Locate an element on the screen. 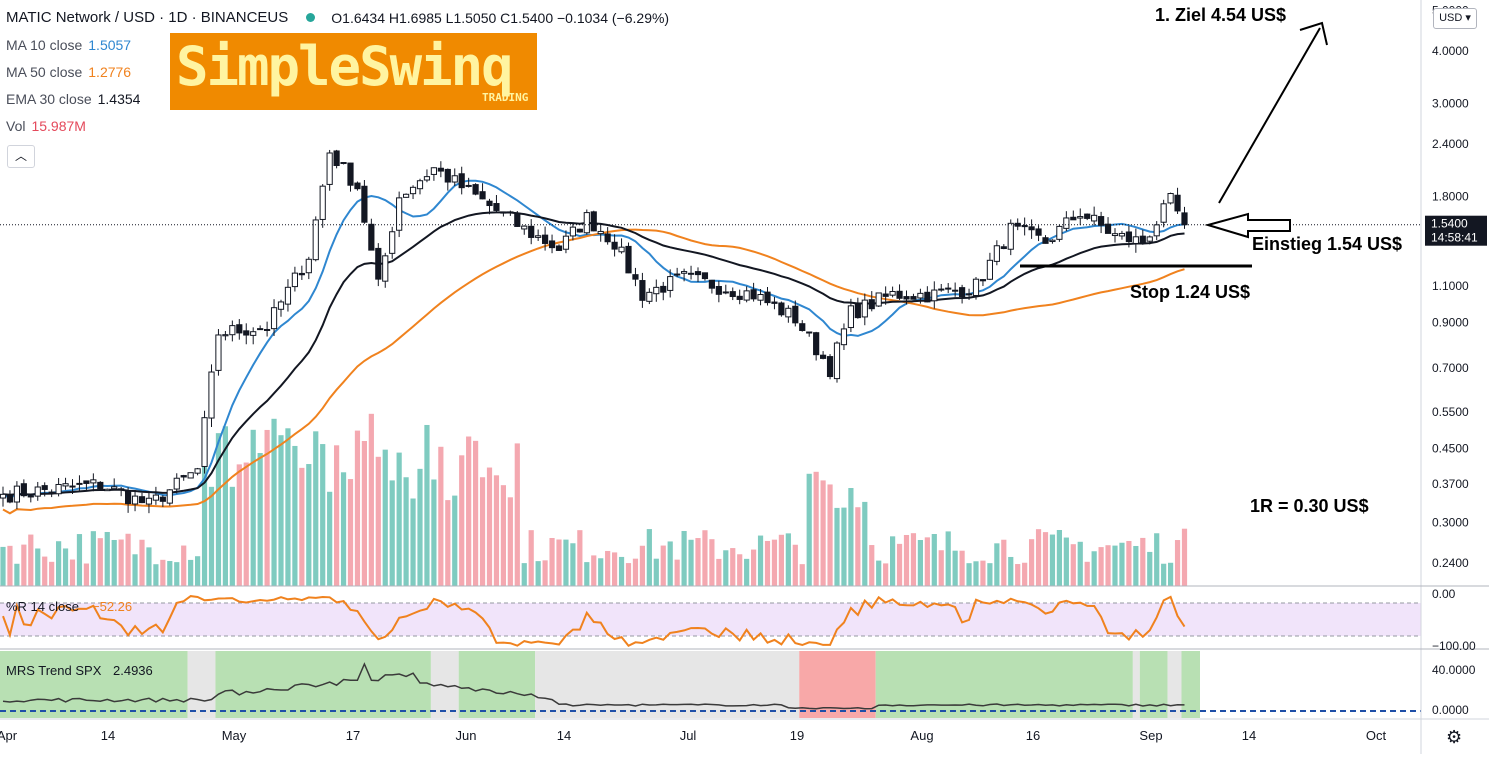  collapse-legend-button: ︿ is located at coordinates (21, 156).